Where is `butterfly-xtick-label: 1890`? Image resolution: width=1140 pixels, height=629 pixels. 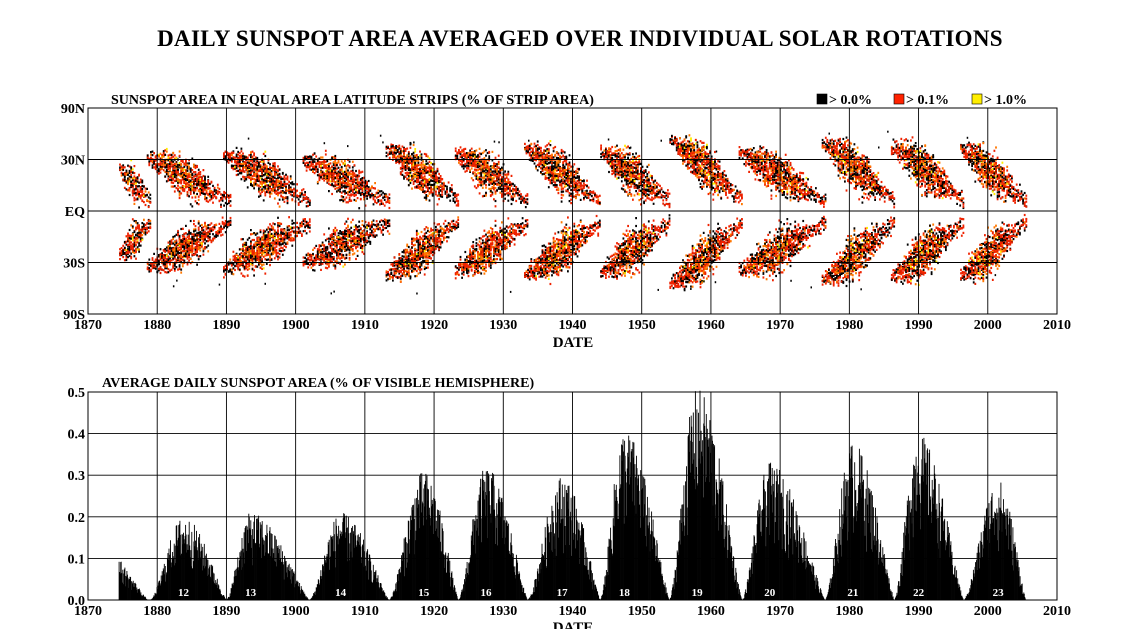 butterfly-xtick-label: 1890 is located at coordinates (226, 325).